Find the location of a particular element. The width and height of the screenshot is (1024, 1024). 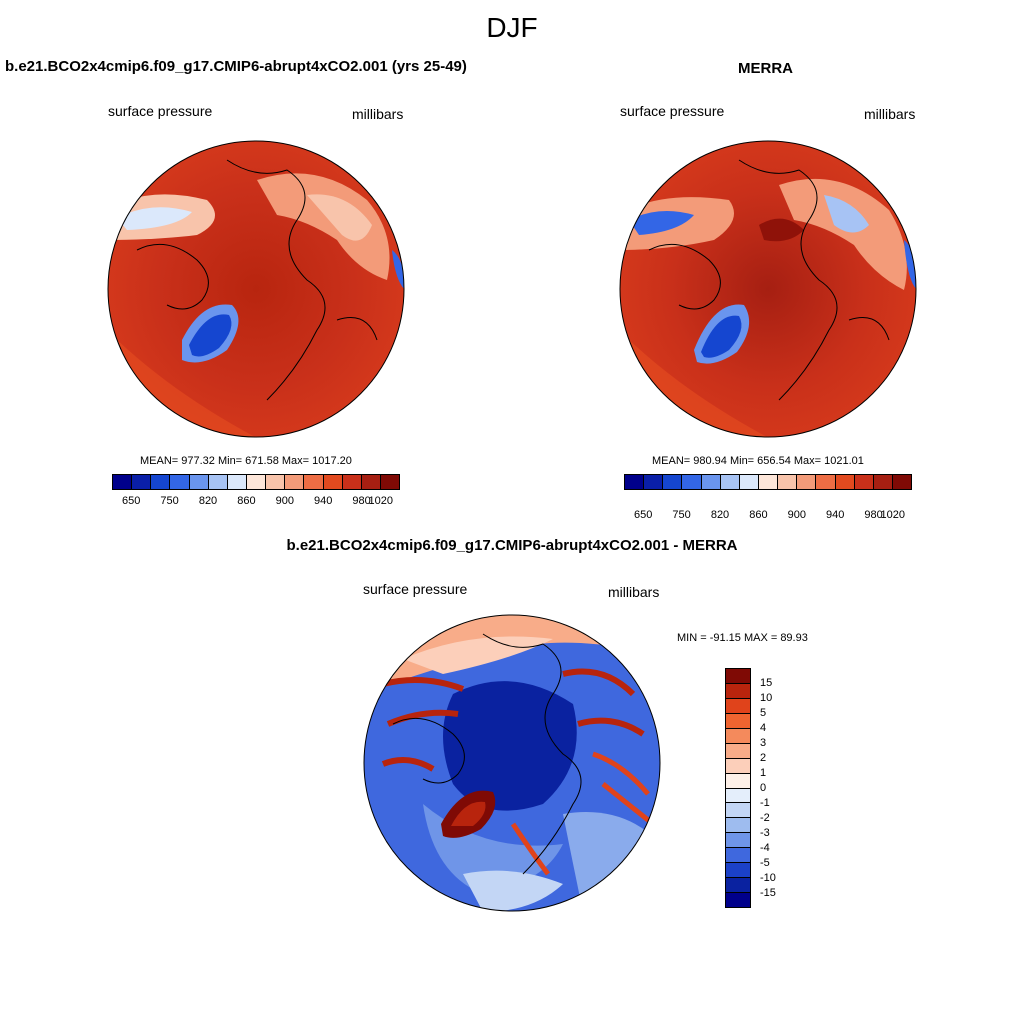

diff-map-ring-positive-west is located at coordinates (513, 720).